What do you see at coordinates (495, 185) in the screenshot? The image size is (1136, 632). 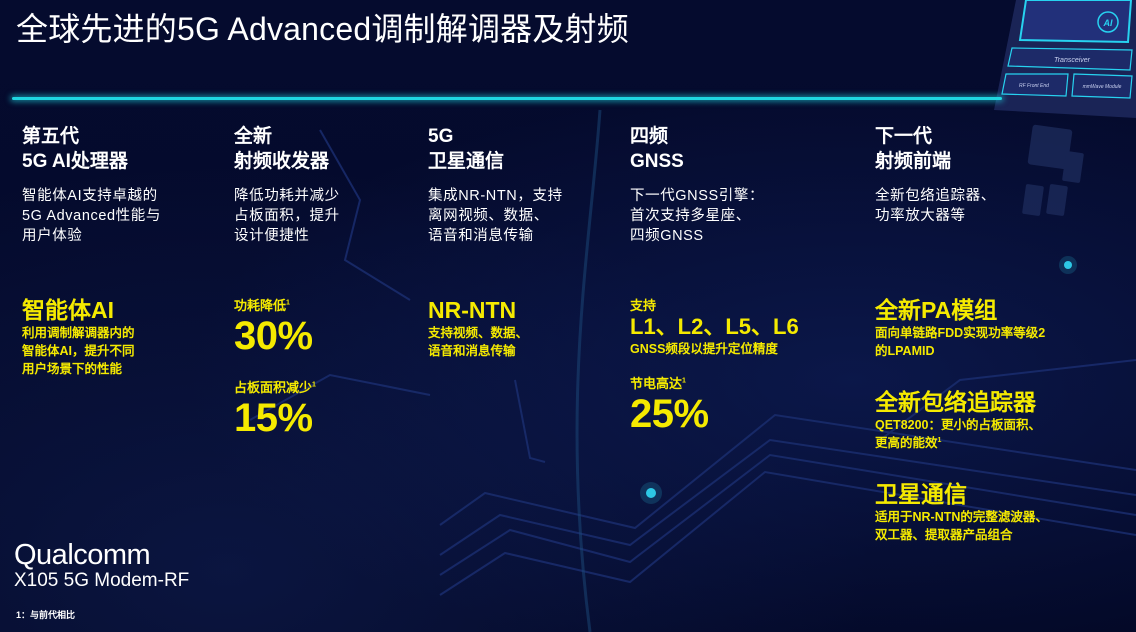 I see `column-5g-satellite: 5G 卫星通信 集成NR-NTN，支持 离网视频、数据、 语音和消息传输` at bounding box center [495, 185].